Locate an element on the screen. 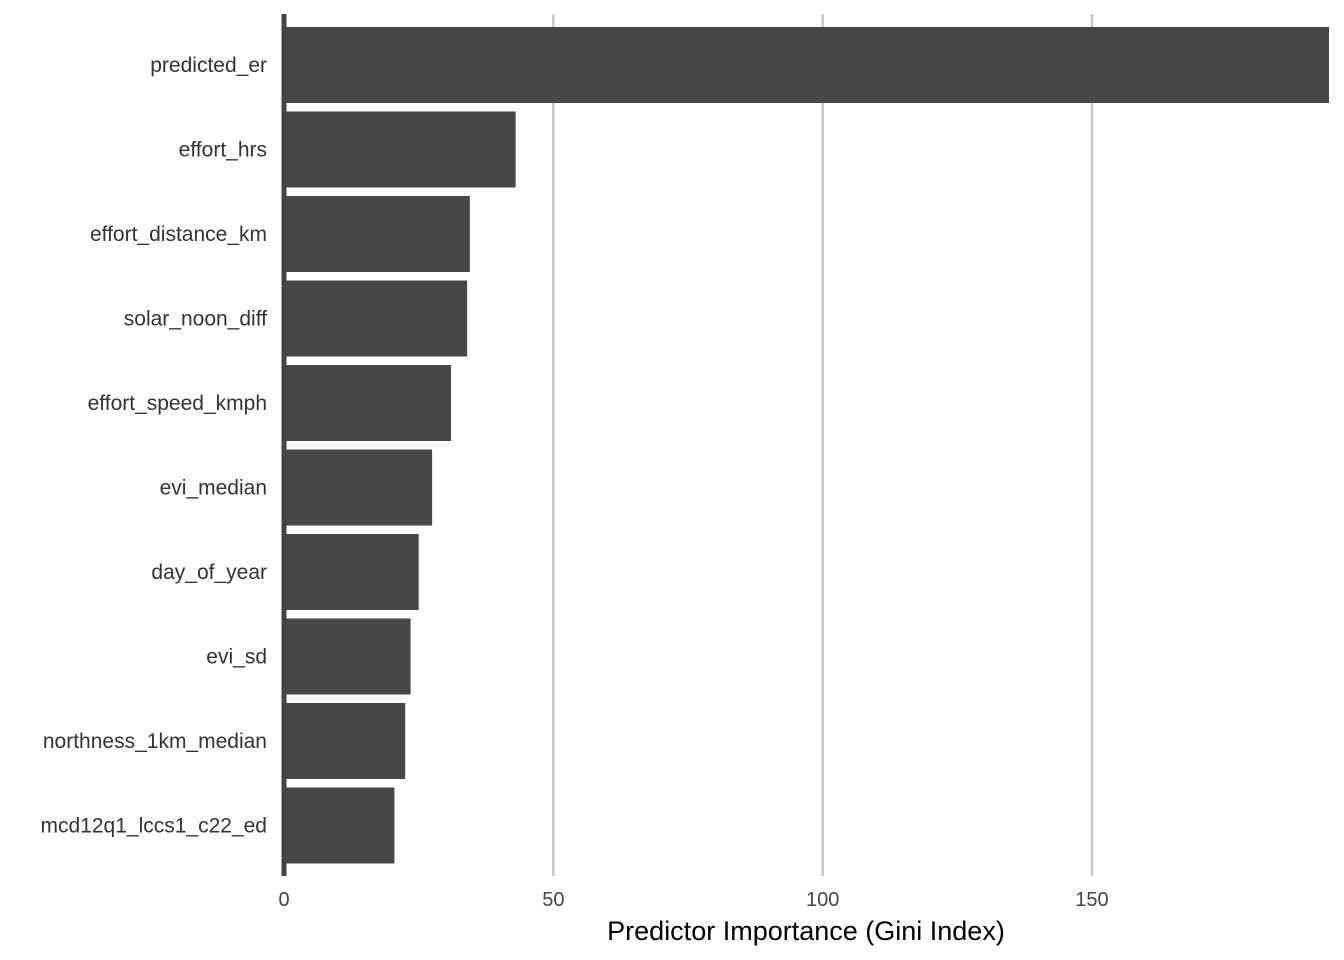 Image resolution: width=1344 pixels, height=960 pixels. category-label-effort-hrs: effort_hrs is located at coordinates (223, 150).